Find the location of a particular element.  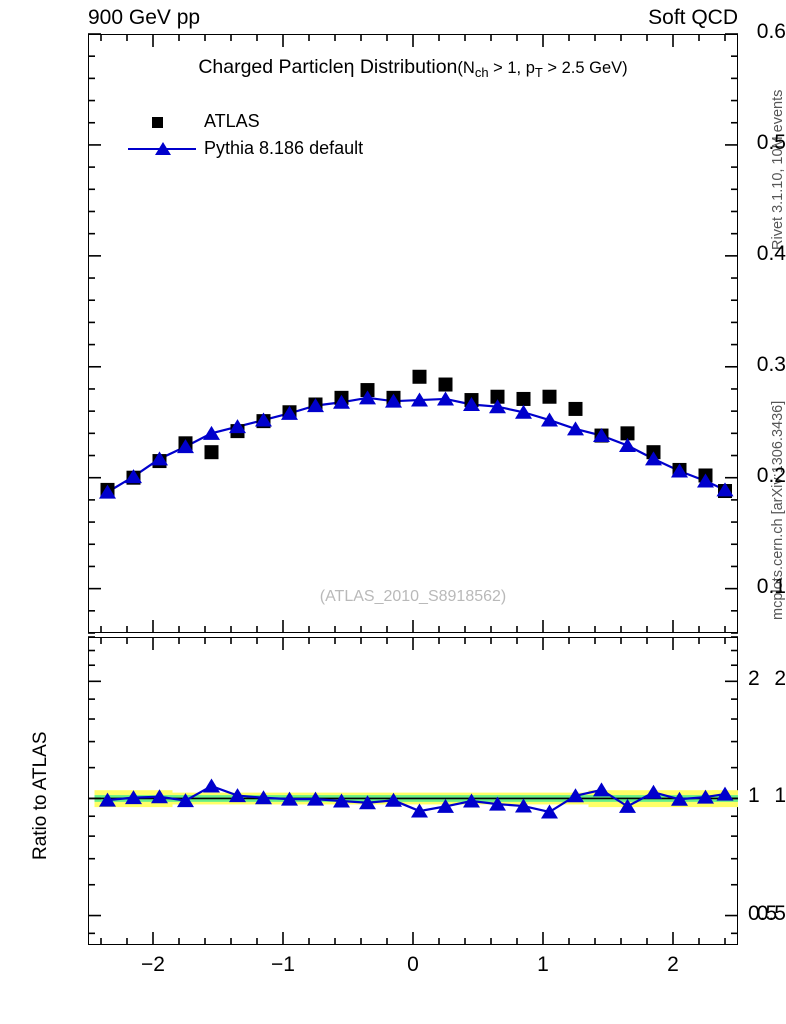

legend-marker-square is located at coordinates (162, 122).